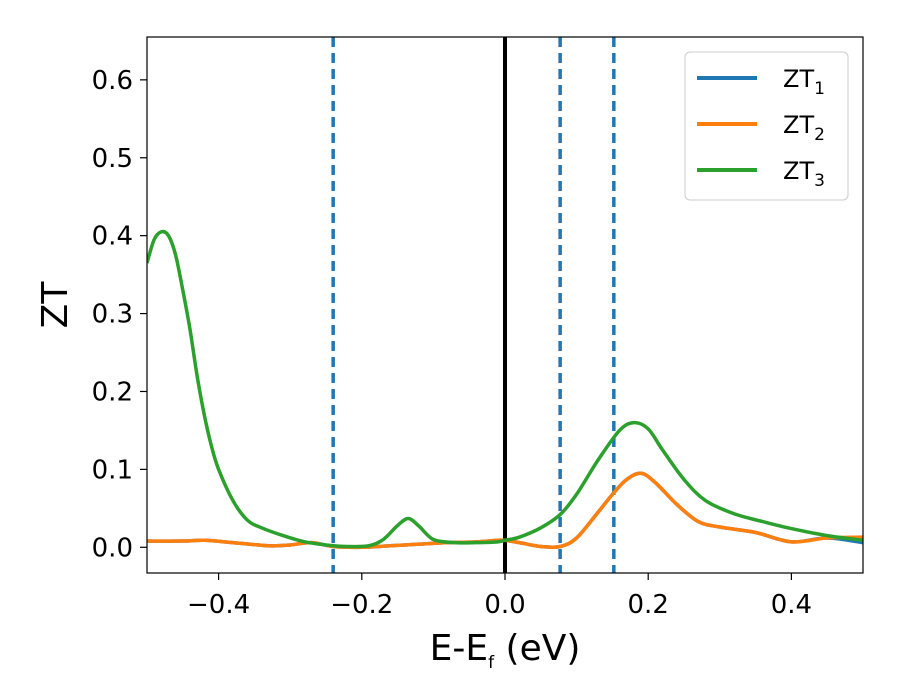 This screenshot has width=900, height=700. I want to click on x-axis-label: E-Ef (eV), so click(505, 650).